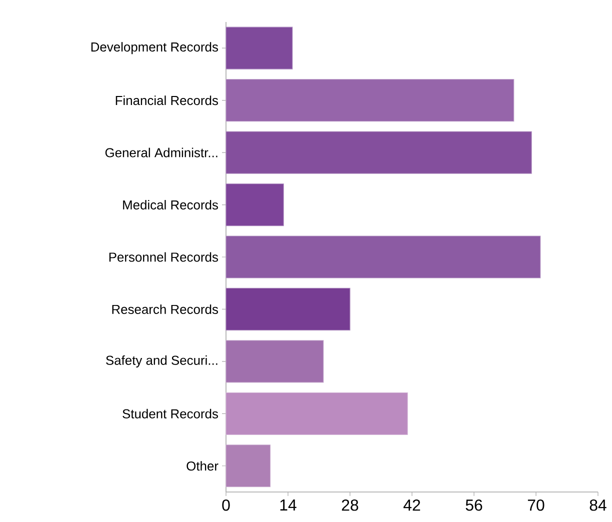 This screenshot has height=522, width=612. Describe the element at coordinates (154, 48) in the screenshot. I see `y-tick-label: Development Records` at that location.